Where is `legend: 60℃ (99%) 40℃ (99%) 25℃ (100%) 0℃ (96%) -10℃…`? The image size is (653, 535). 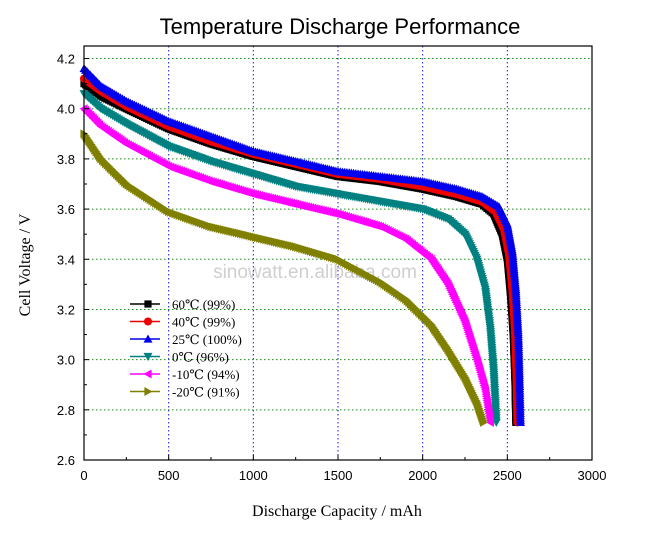 legend: 60℃ (99%) 40℃ (99%) 25℃ (100%) 0℃ (96%) -10℃… is located at coordinates (186, 348).